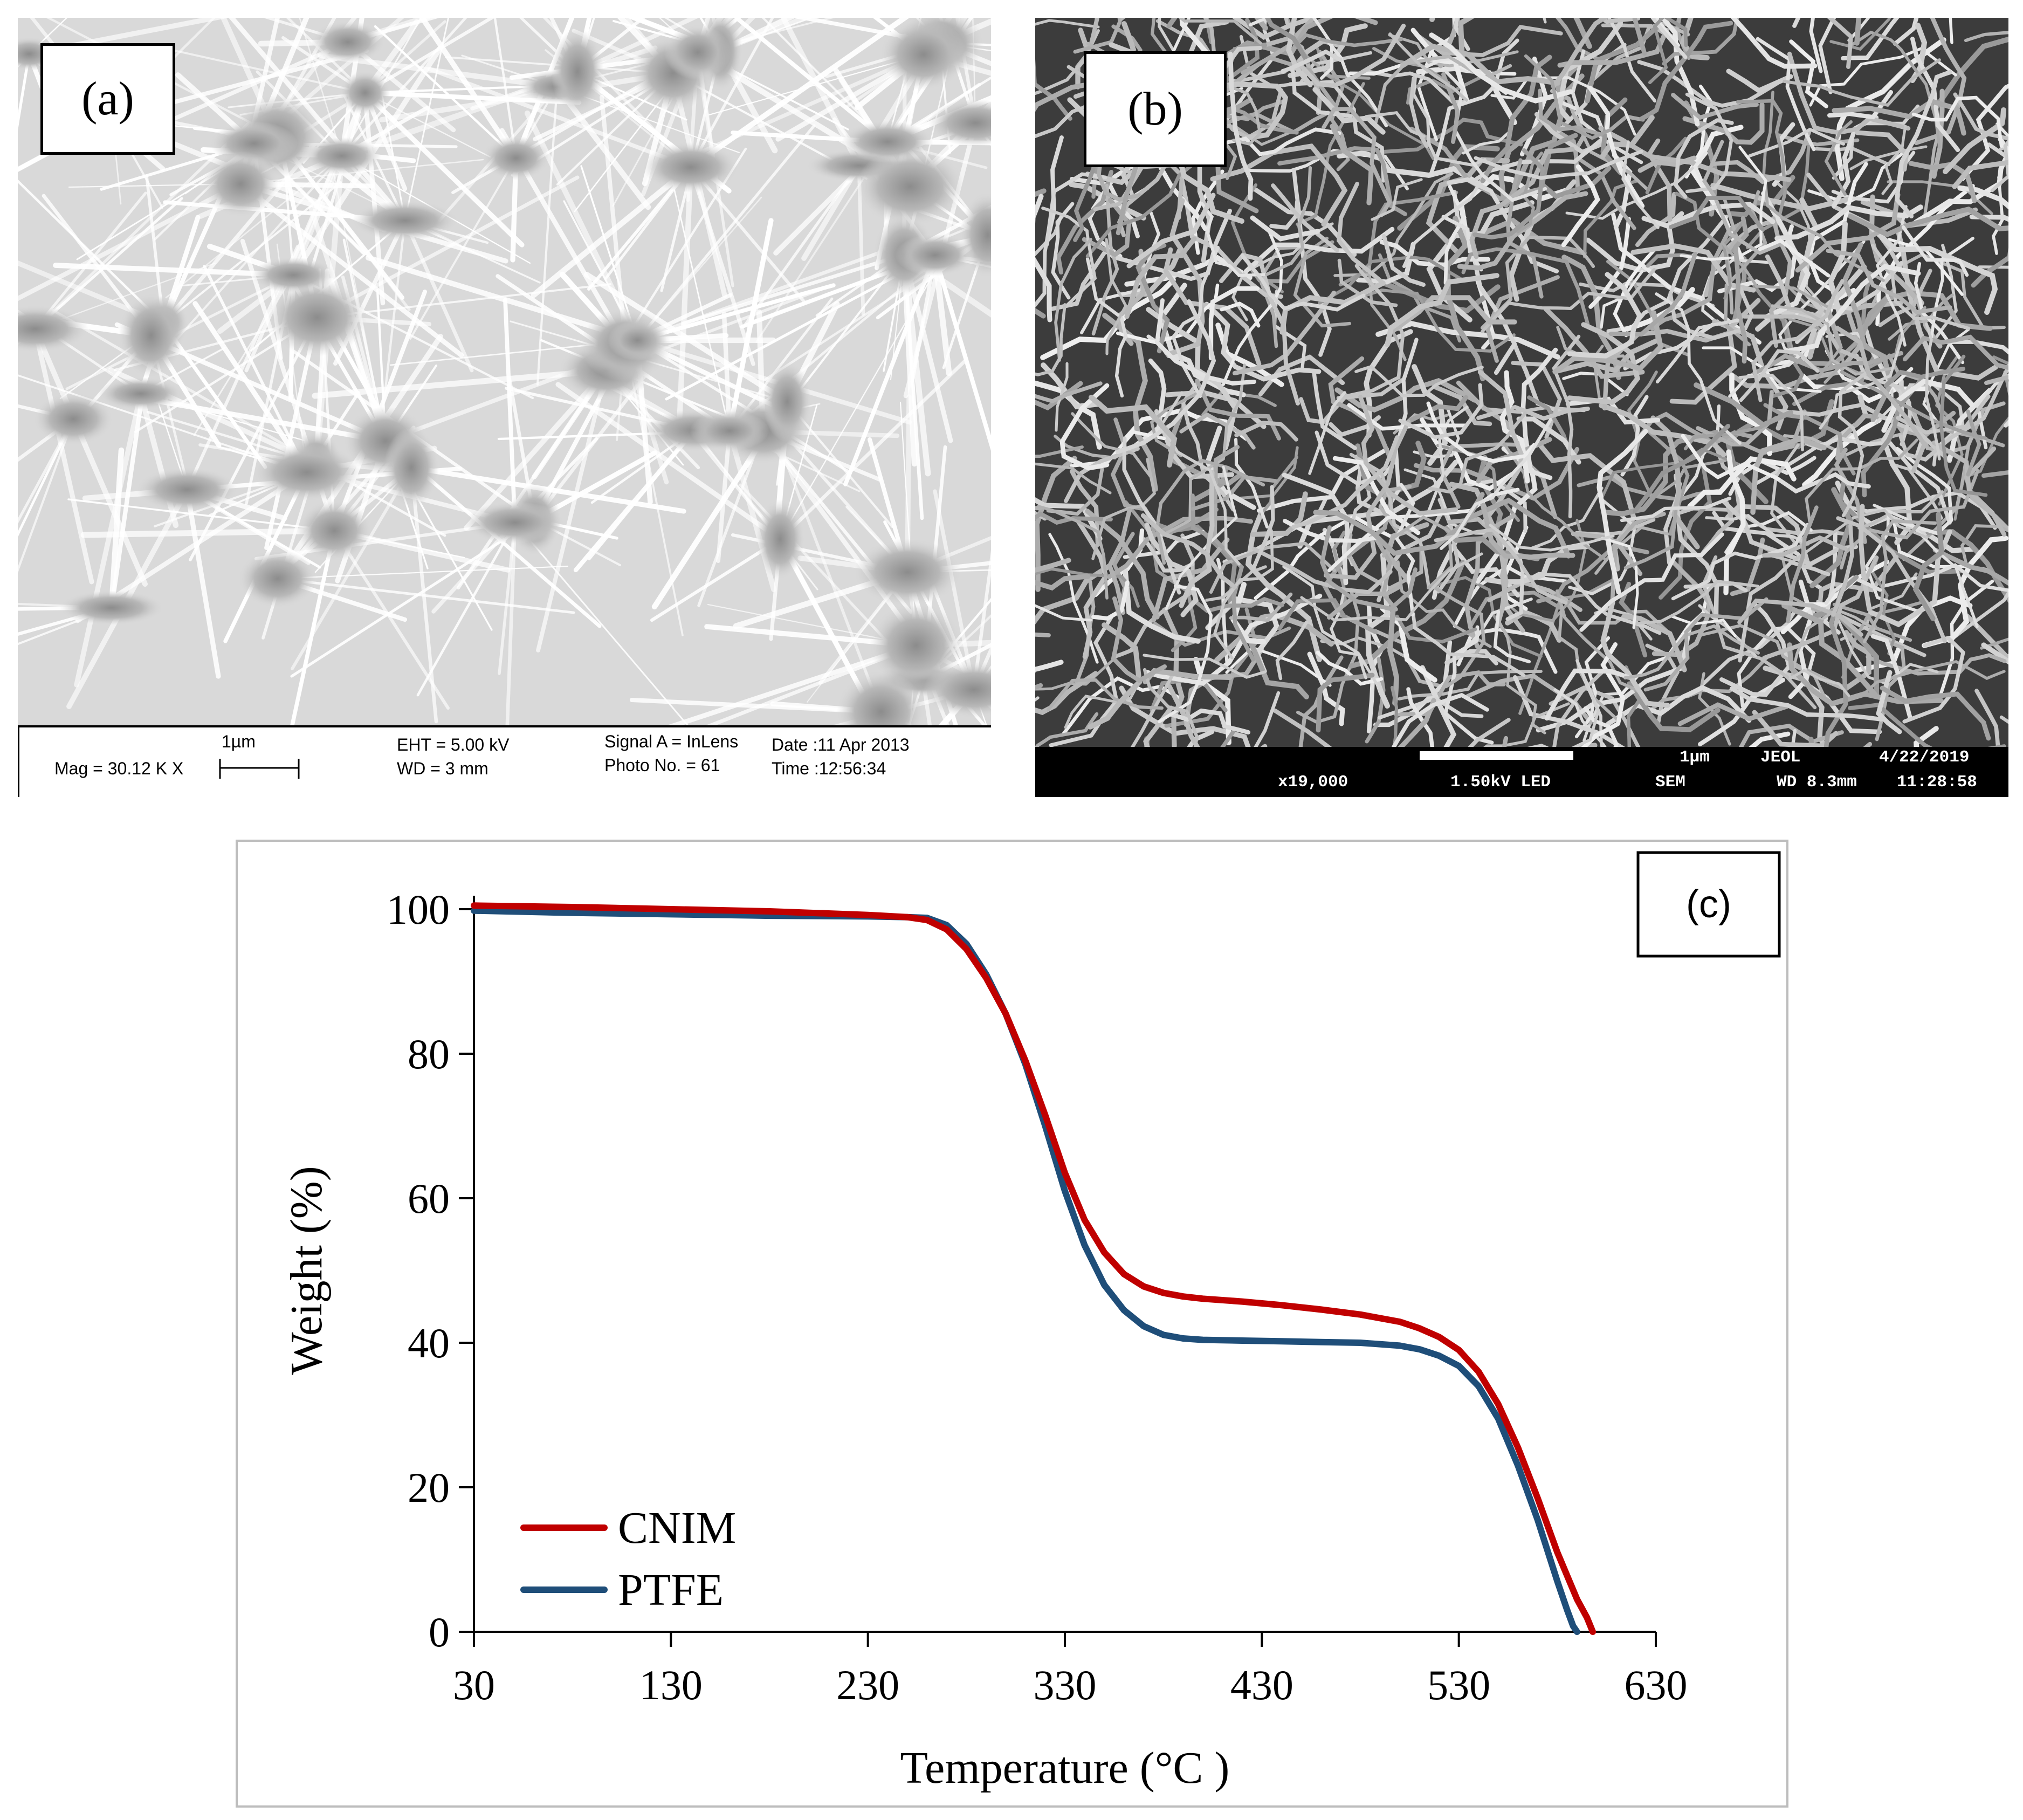 Image resolution: width=2023 pixels, height=1820 pixels. I want to click on legend-label-ptfe: PTFE, so click(671, 1590).